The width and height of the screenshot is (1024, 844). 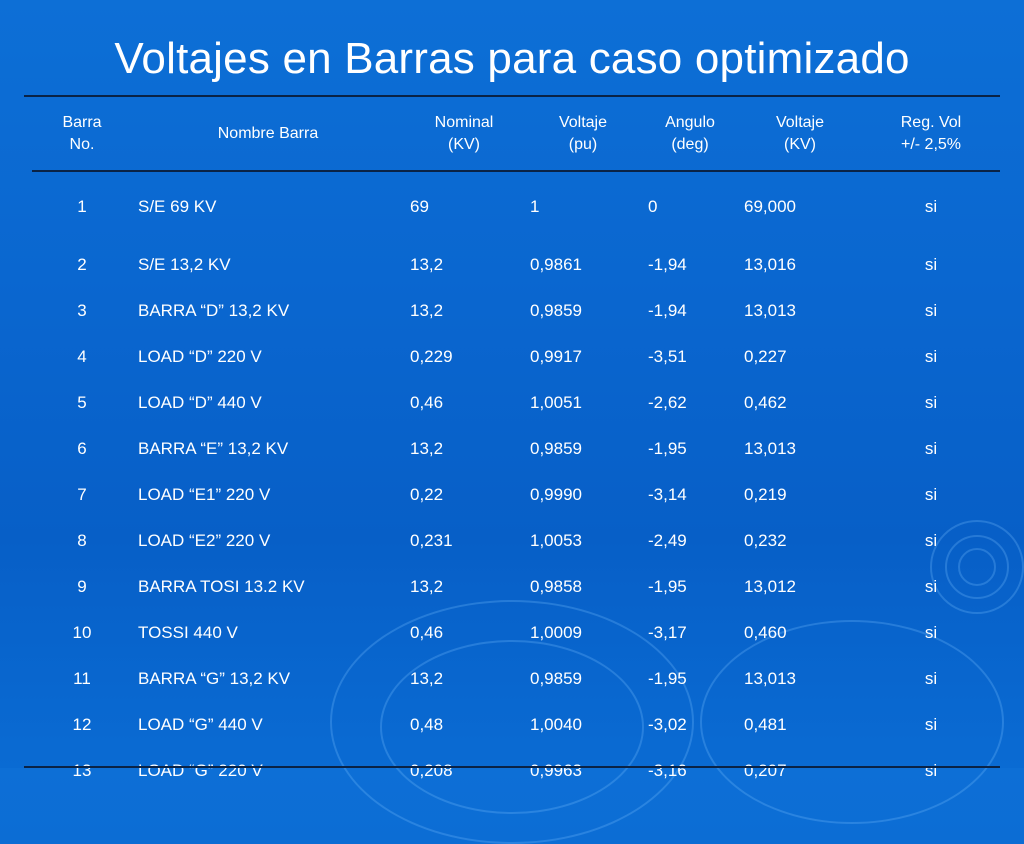 I want to click on bus-name-cell: LOAD “G” 440 V, so click(x=200, y=724).